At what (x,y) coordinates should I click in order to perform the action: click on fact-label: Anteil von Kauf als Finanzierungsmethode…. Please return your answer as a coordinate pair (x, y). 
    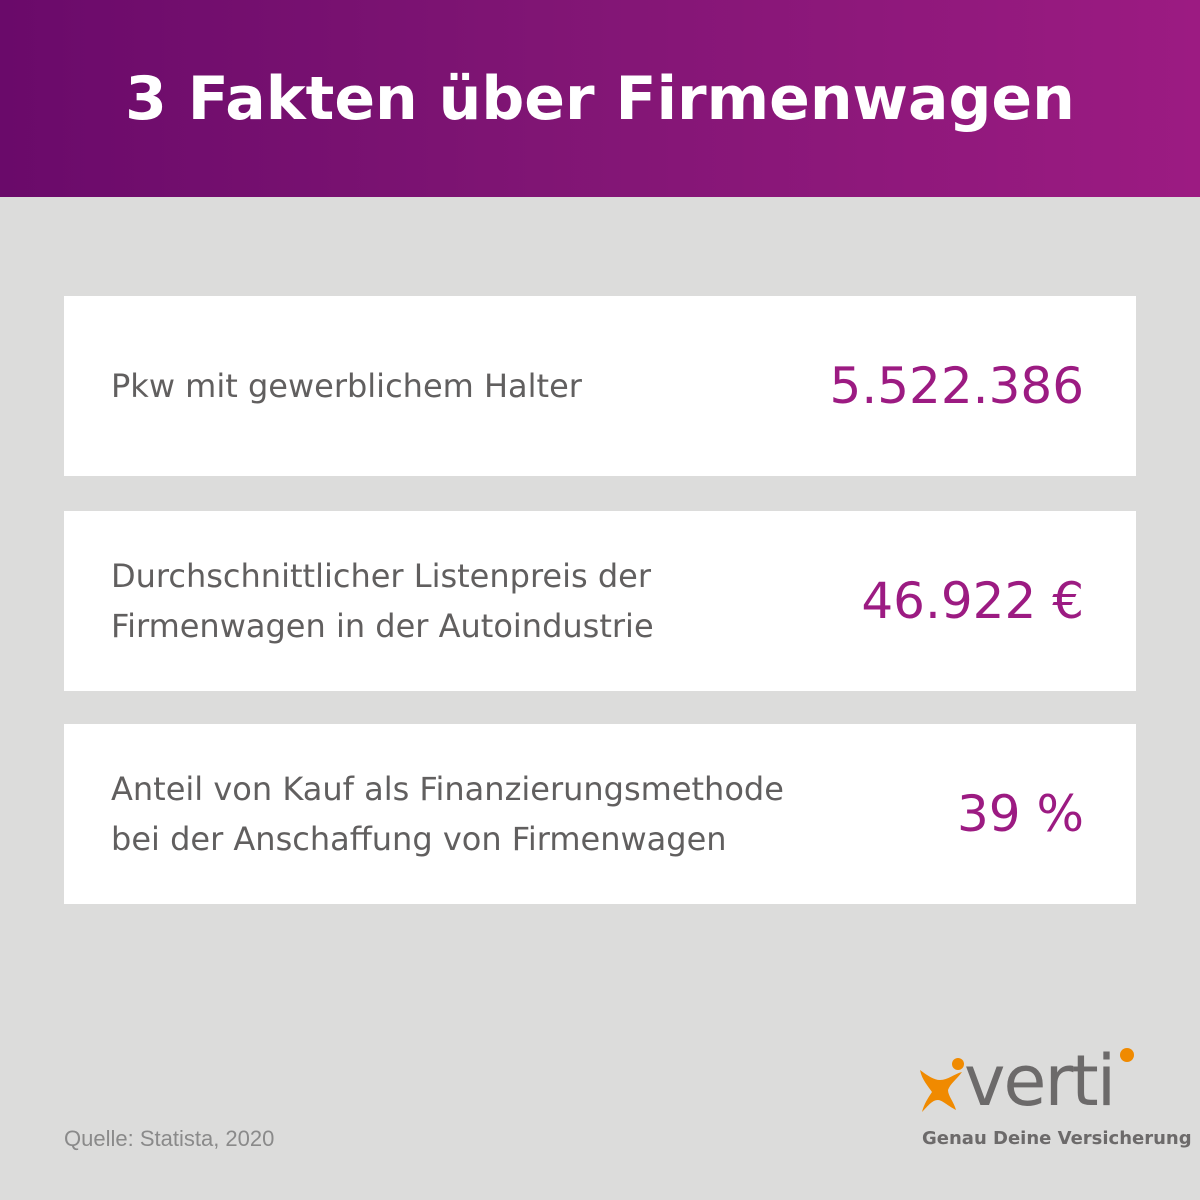
    Looking at the image, I should click on (447, 814).